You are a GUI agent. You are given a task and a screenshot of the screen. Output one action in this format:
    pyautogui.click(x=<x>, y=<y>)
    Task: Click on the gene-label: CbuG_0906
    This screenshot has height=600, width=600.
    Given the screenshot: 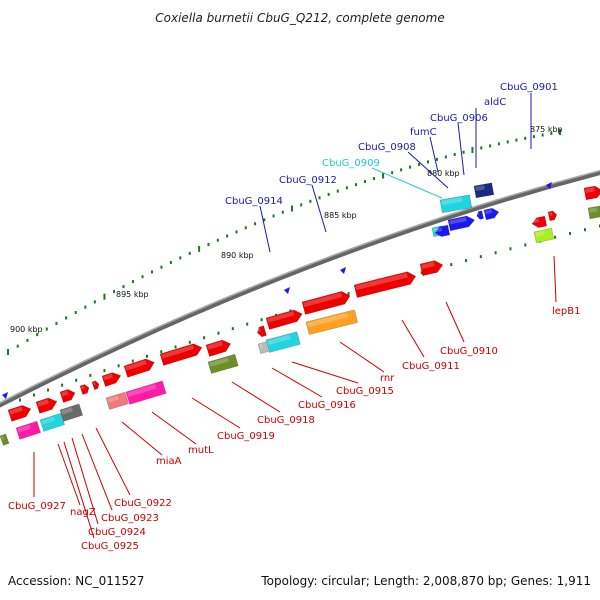 What is the action you would take?
    pyautogui.click(x=459, y=118)
    